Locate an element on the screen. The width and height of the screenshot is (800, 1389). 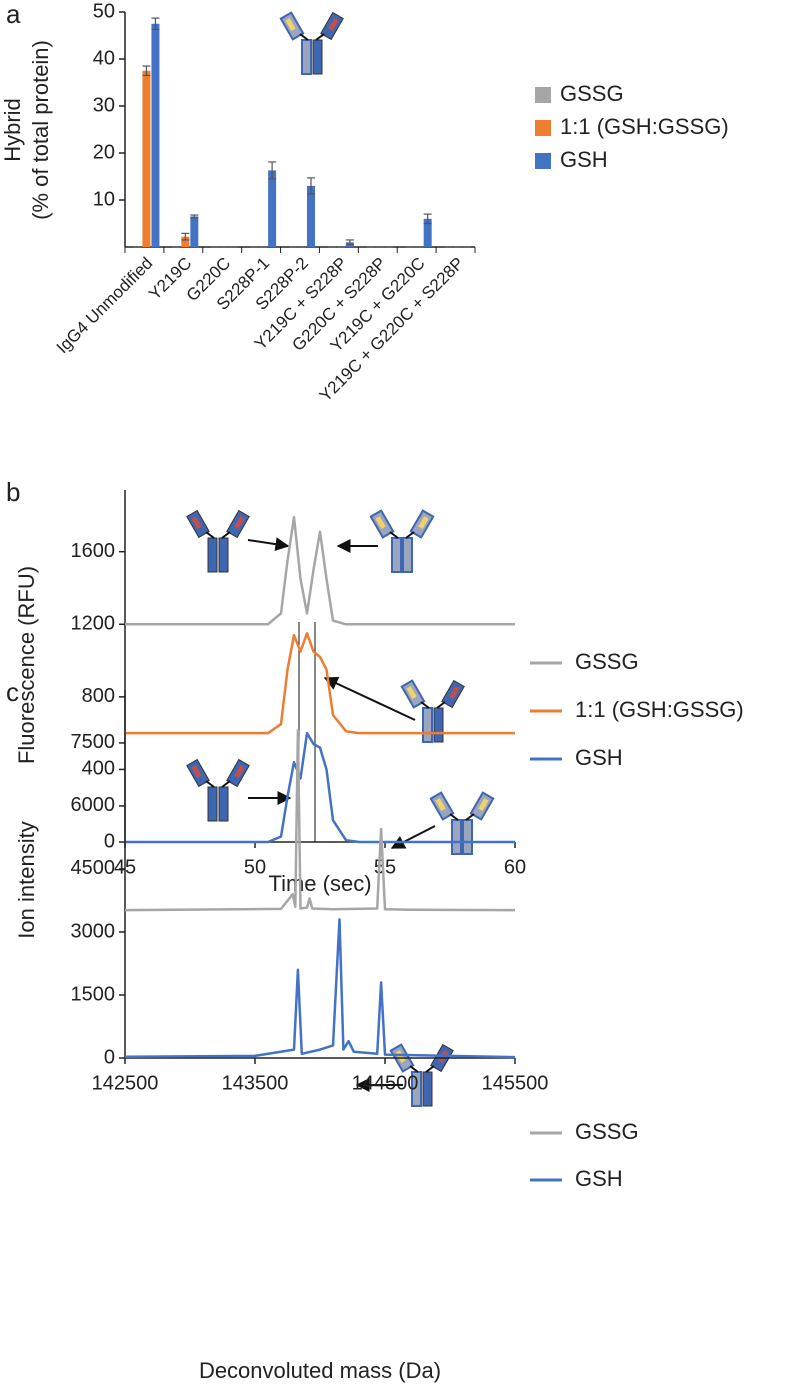
y-tick-label: 30 is located at coordinates (104, 105).